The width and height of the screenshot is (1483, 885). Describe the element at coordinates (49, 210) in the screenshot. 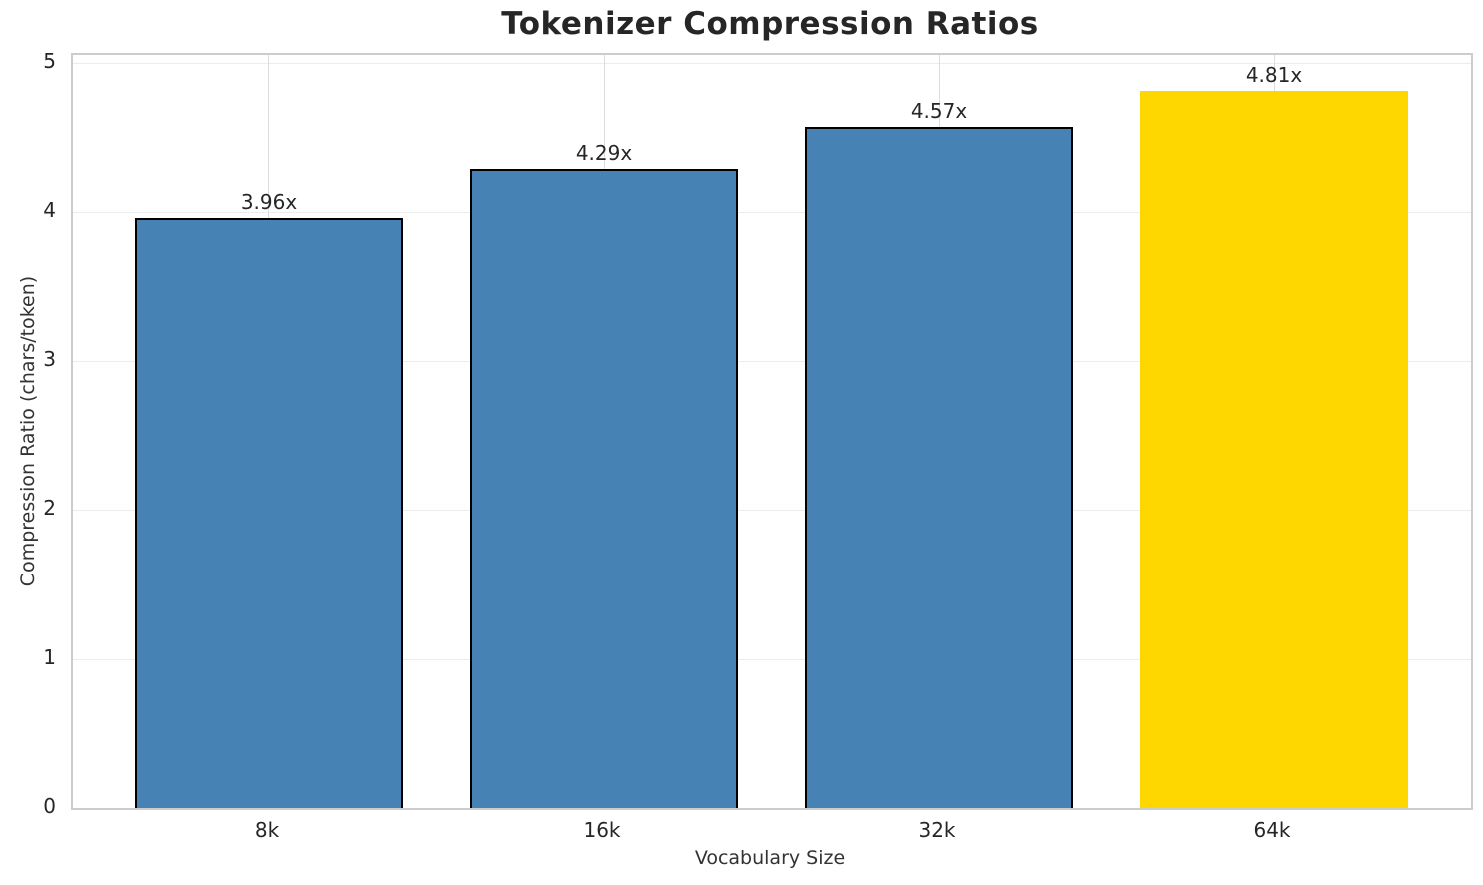

I see `y-tick-label: 4` at that location.